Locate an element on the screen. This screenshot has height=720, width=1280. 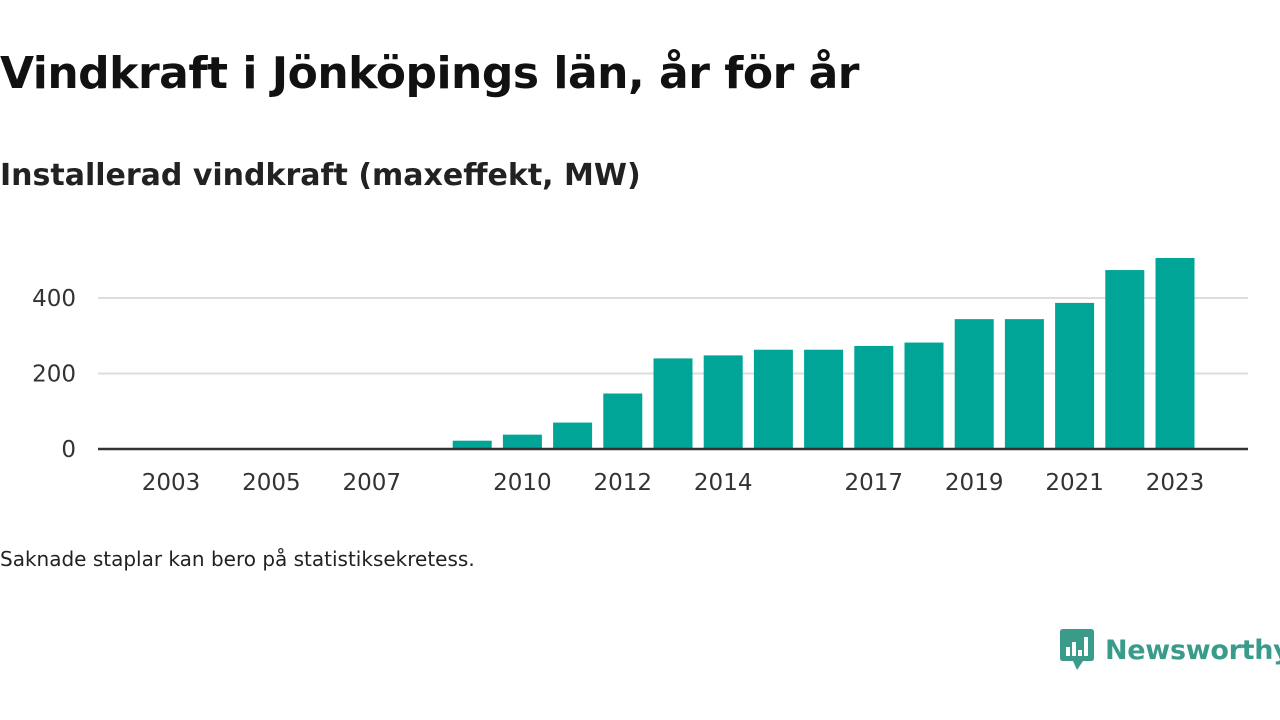
x-tick-label: 2021 is located at coordinates (1074, 483).